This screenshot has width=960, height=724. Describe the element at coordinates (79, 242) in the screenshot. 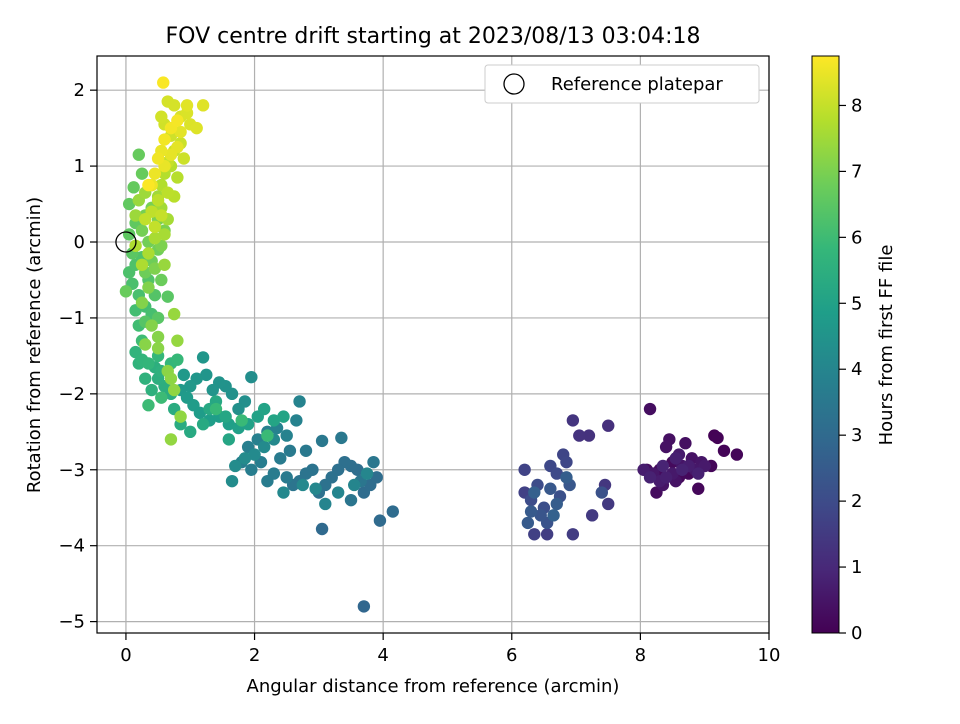

I see `y-tick-label: 0` at that location.